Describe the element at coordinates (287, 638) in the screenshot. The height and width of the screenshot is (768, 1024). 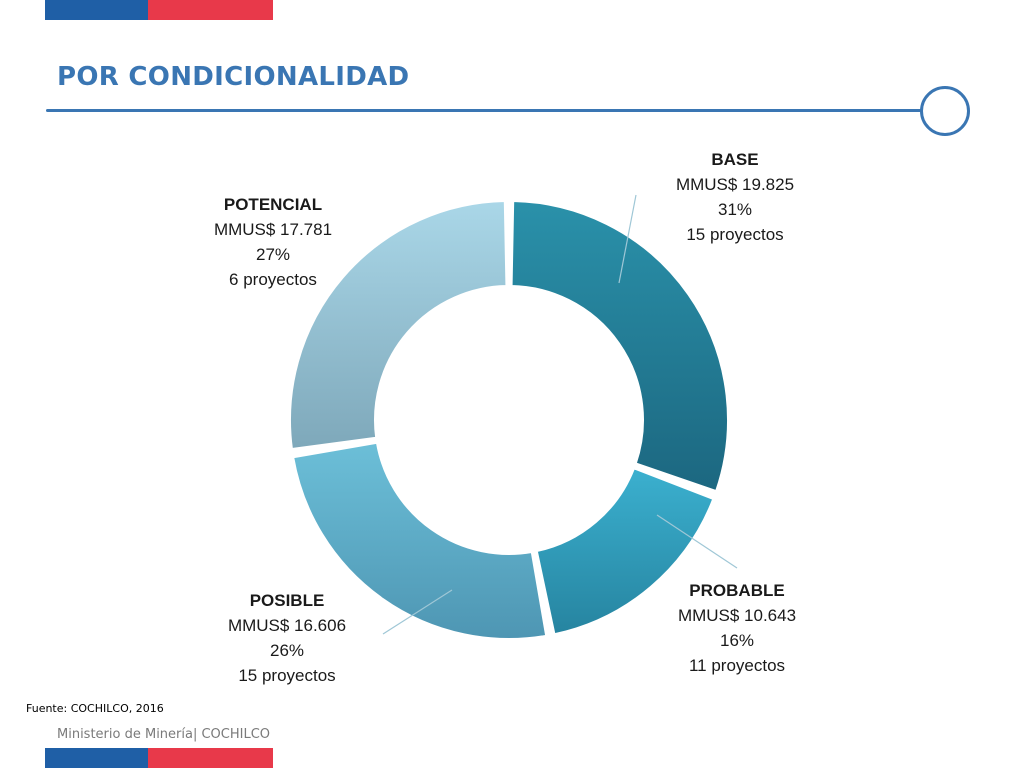
I see `data-label-posible: POSIBLE MMUS$ 16.606 26% 15 proyectos` at that location.